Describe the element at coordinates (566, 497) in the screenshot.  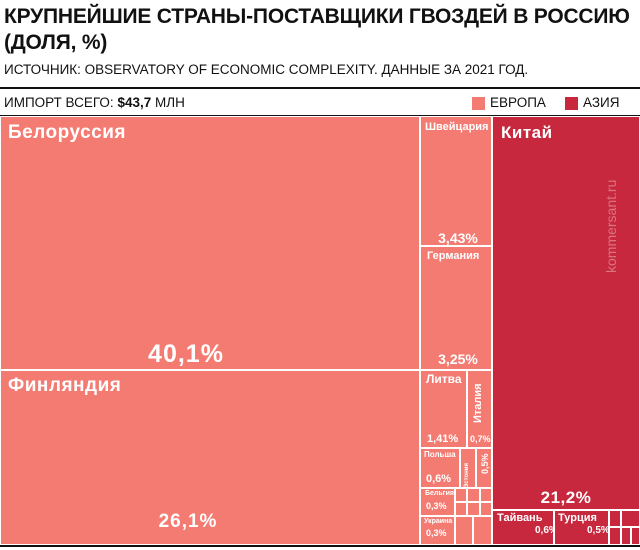
I see `cell-value-china: 21,2%` at that location.